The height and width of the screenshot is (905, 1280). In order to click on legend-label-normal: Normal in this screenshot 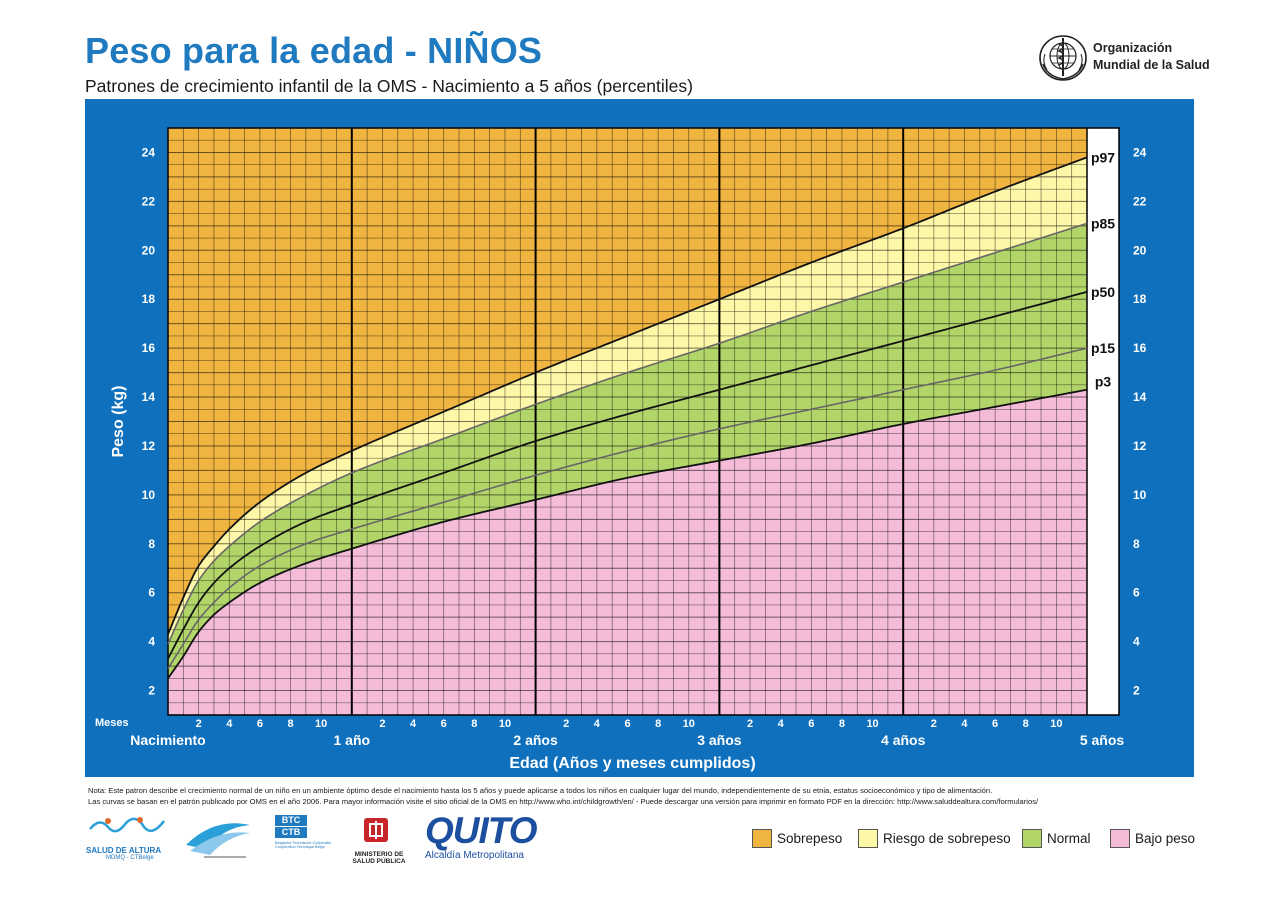, I will do `click(1069, 838)`.